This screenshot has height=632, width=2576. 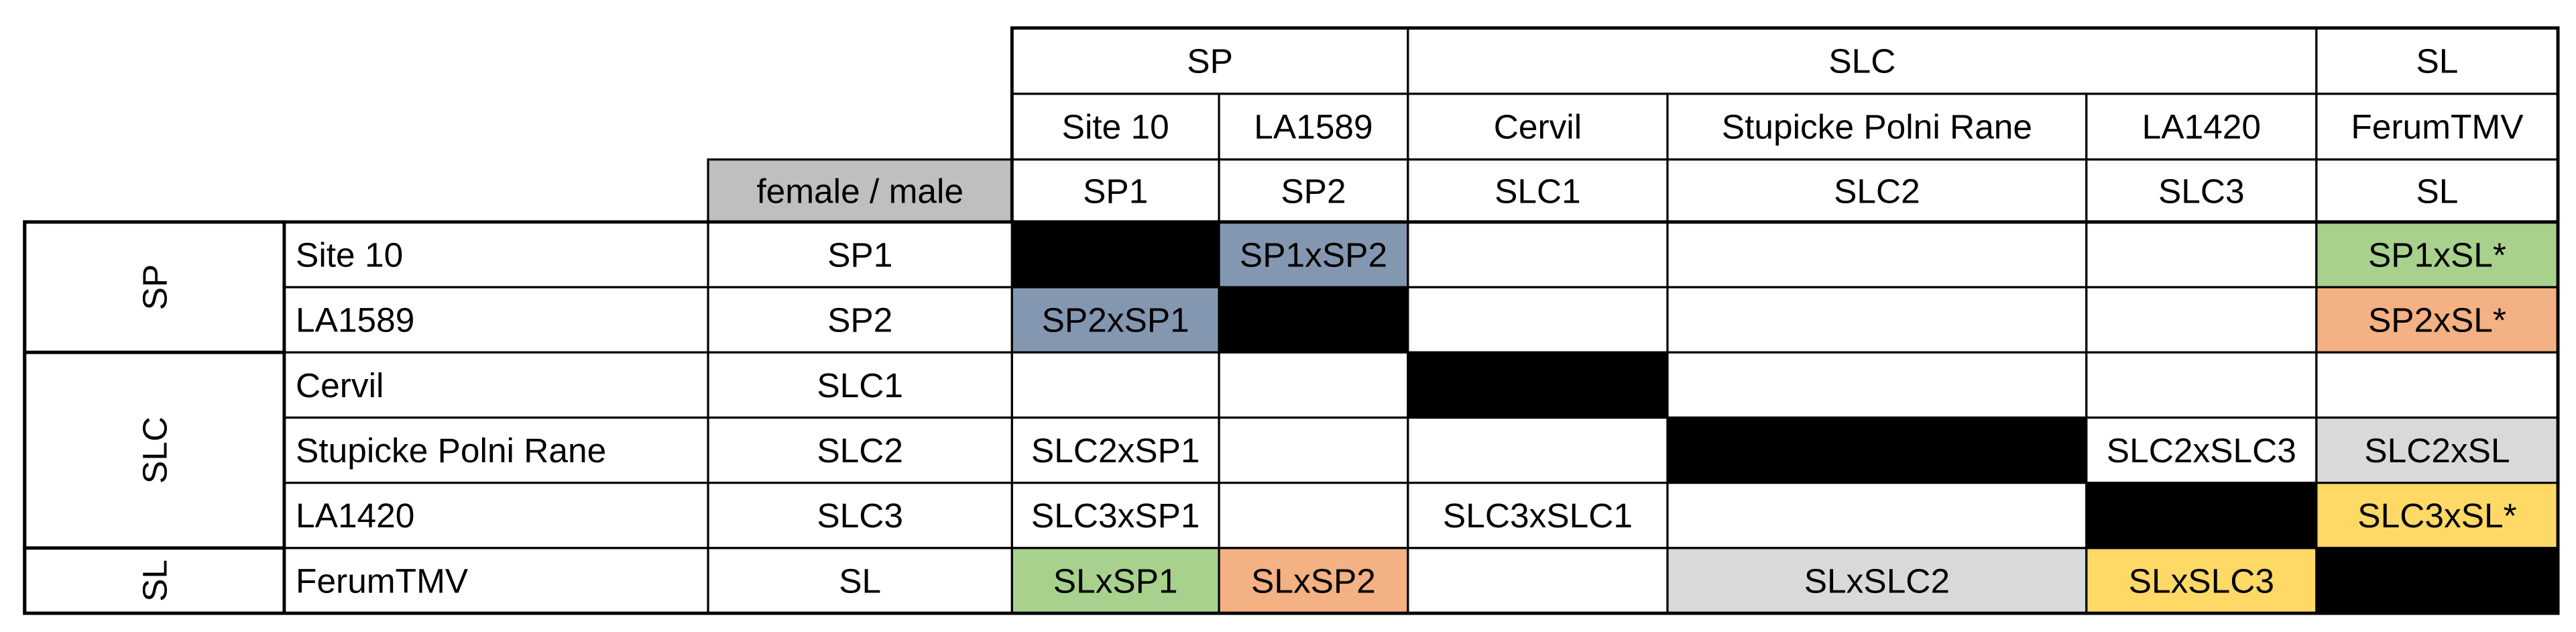 What do you see at coordinates (1313, 126) in the screenshot?
I see `accession-name: LA1589` at bounding box center [1313, 126].